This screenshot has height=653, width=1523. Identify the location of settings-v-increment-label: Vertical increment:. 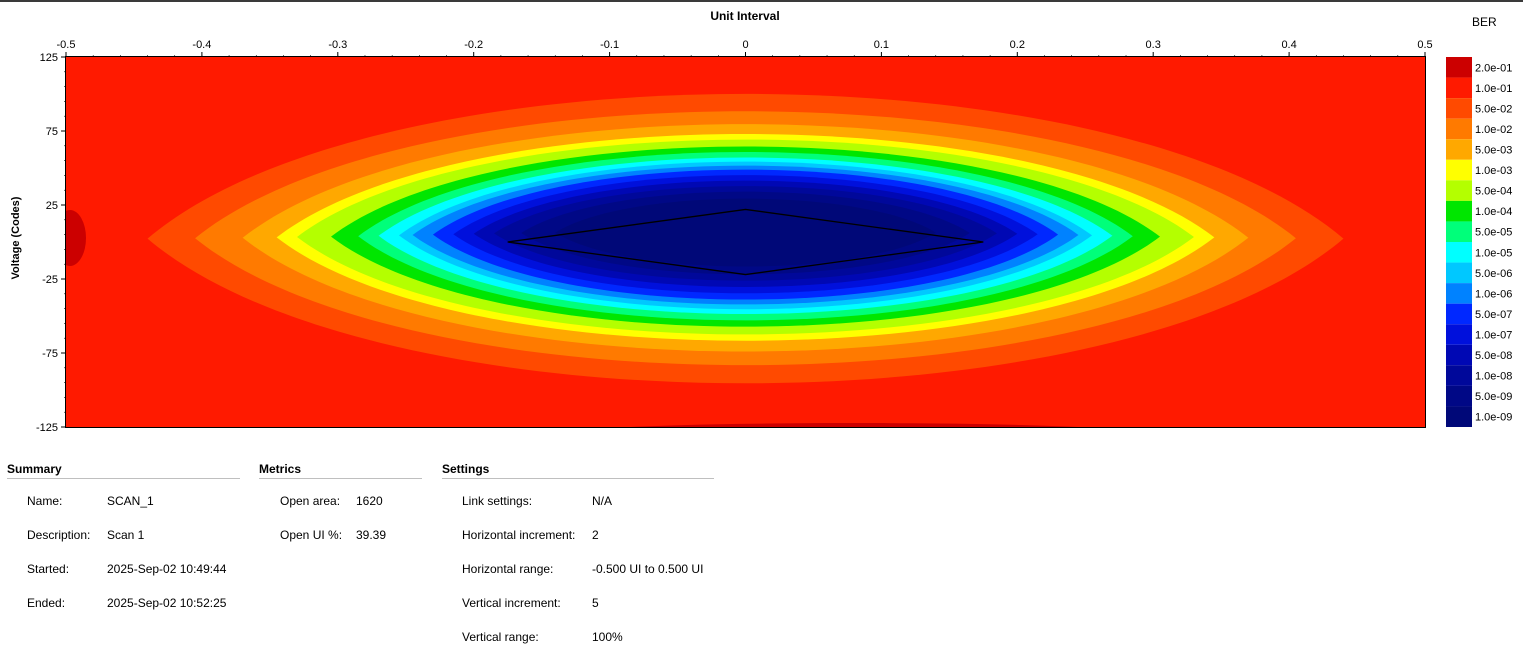
(511, 603).